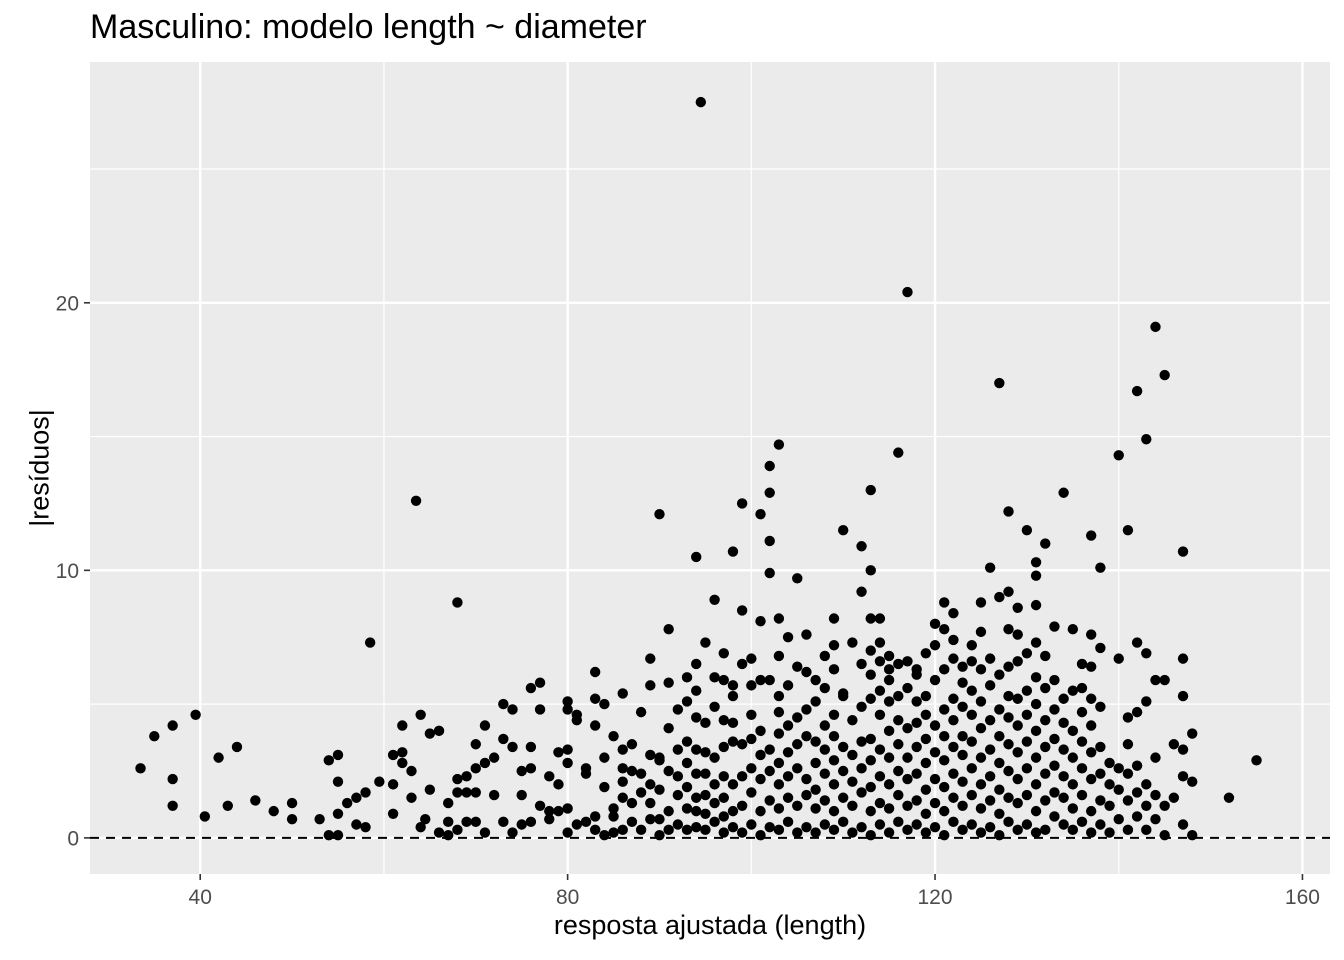 The height and width of the screenshot is (960, 1344). I want to click on x-tick-label: 120, so click(935, 897).